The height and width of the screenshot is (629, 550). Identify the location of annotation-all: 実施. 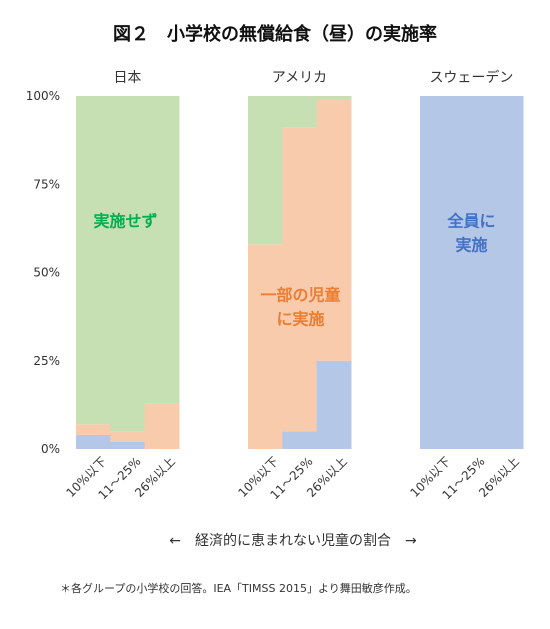
(471, 245).